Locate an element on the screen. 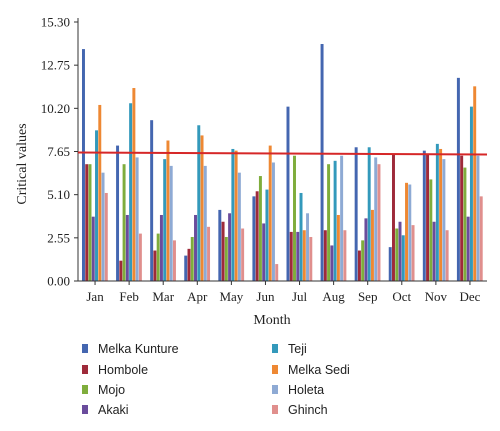  legend-label: Holeta is located at coordinates (306, 390).